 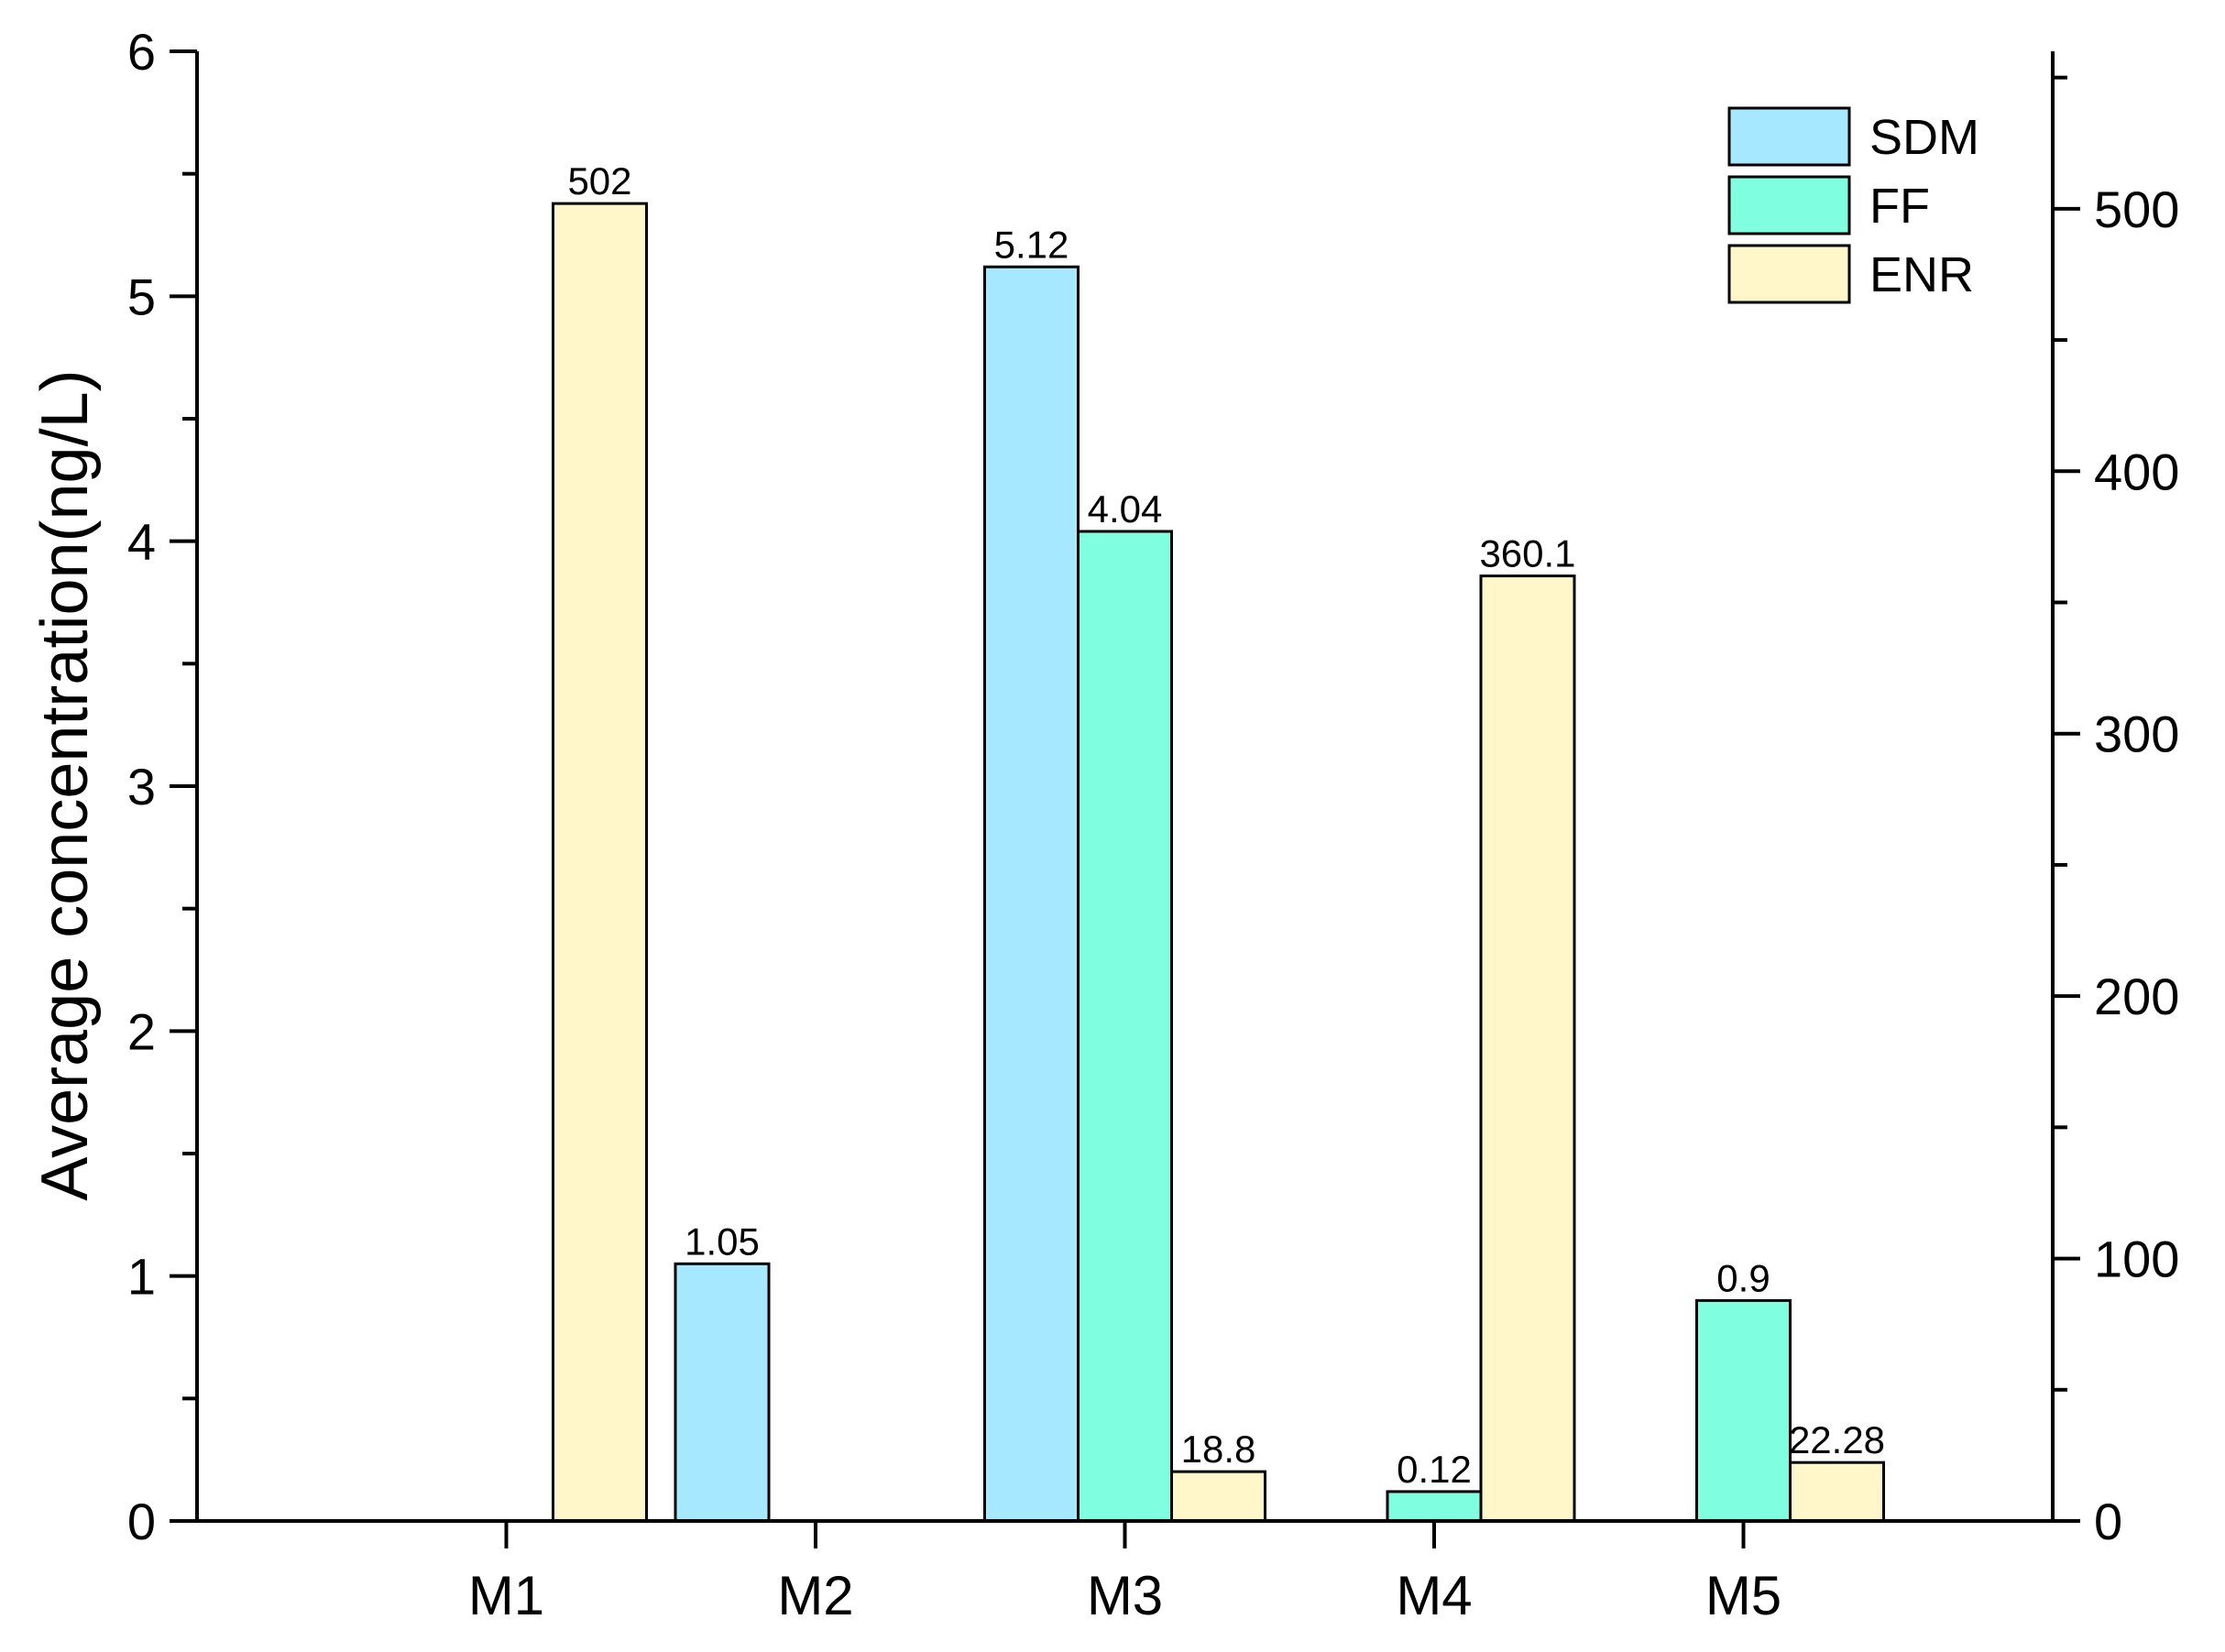 I want to click on data-label-enr-m5: 22.28, so click(x=1837, y=1439).